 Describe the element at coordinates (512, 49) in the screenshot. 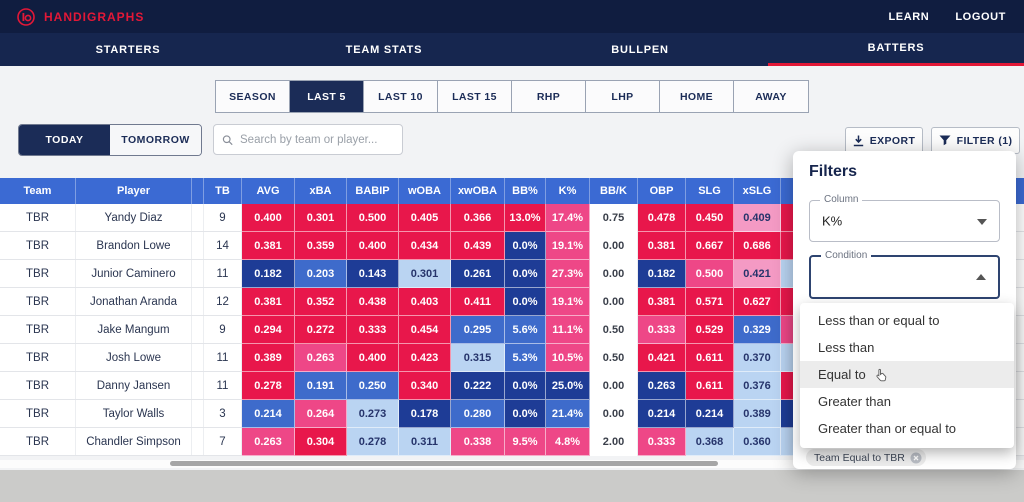

I see `section-nav: STARTERS TEAM STATS BULLPEN BATTERS` at that location.